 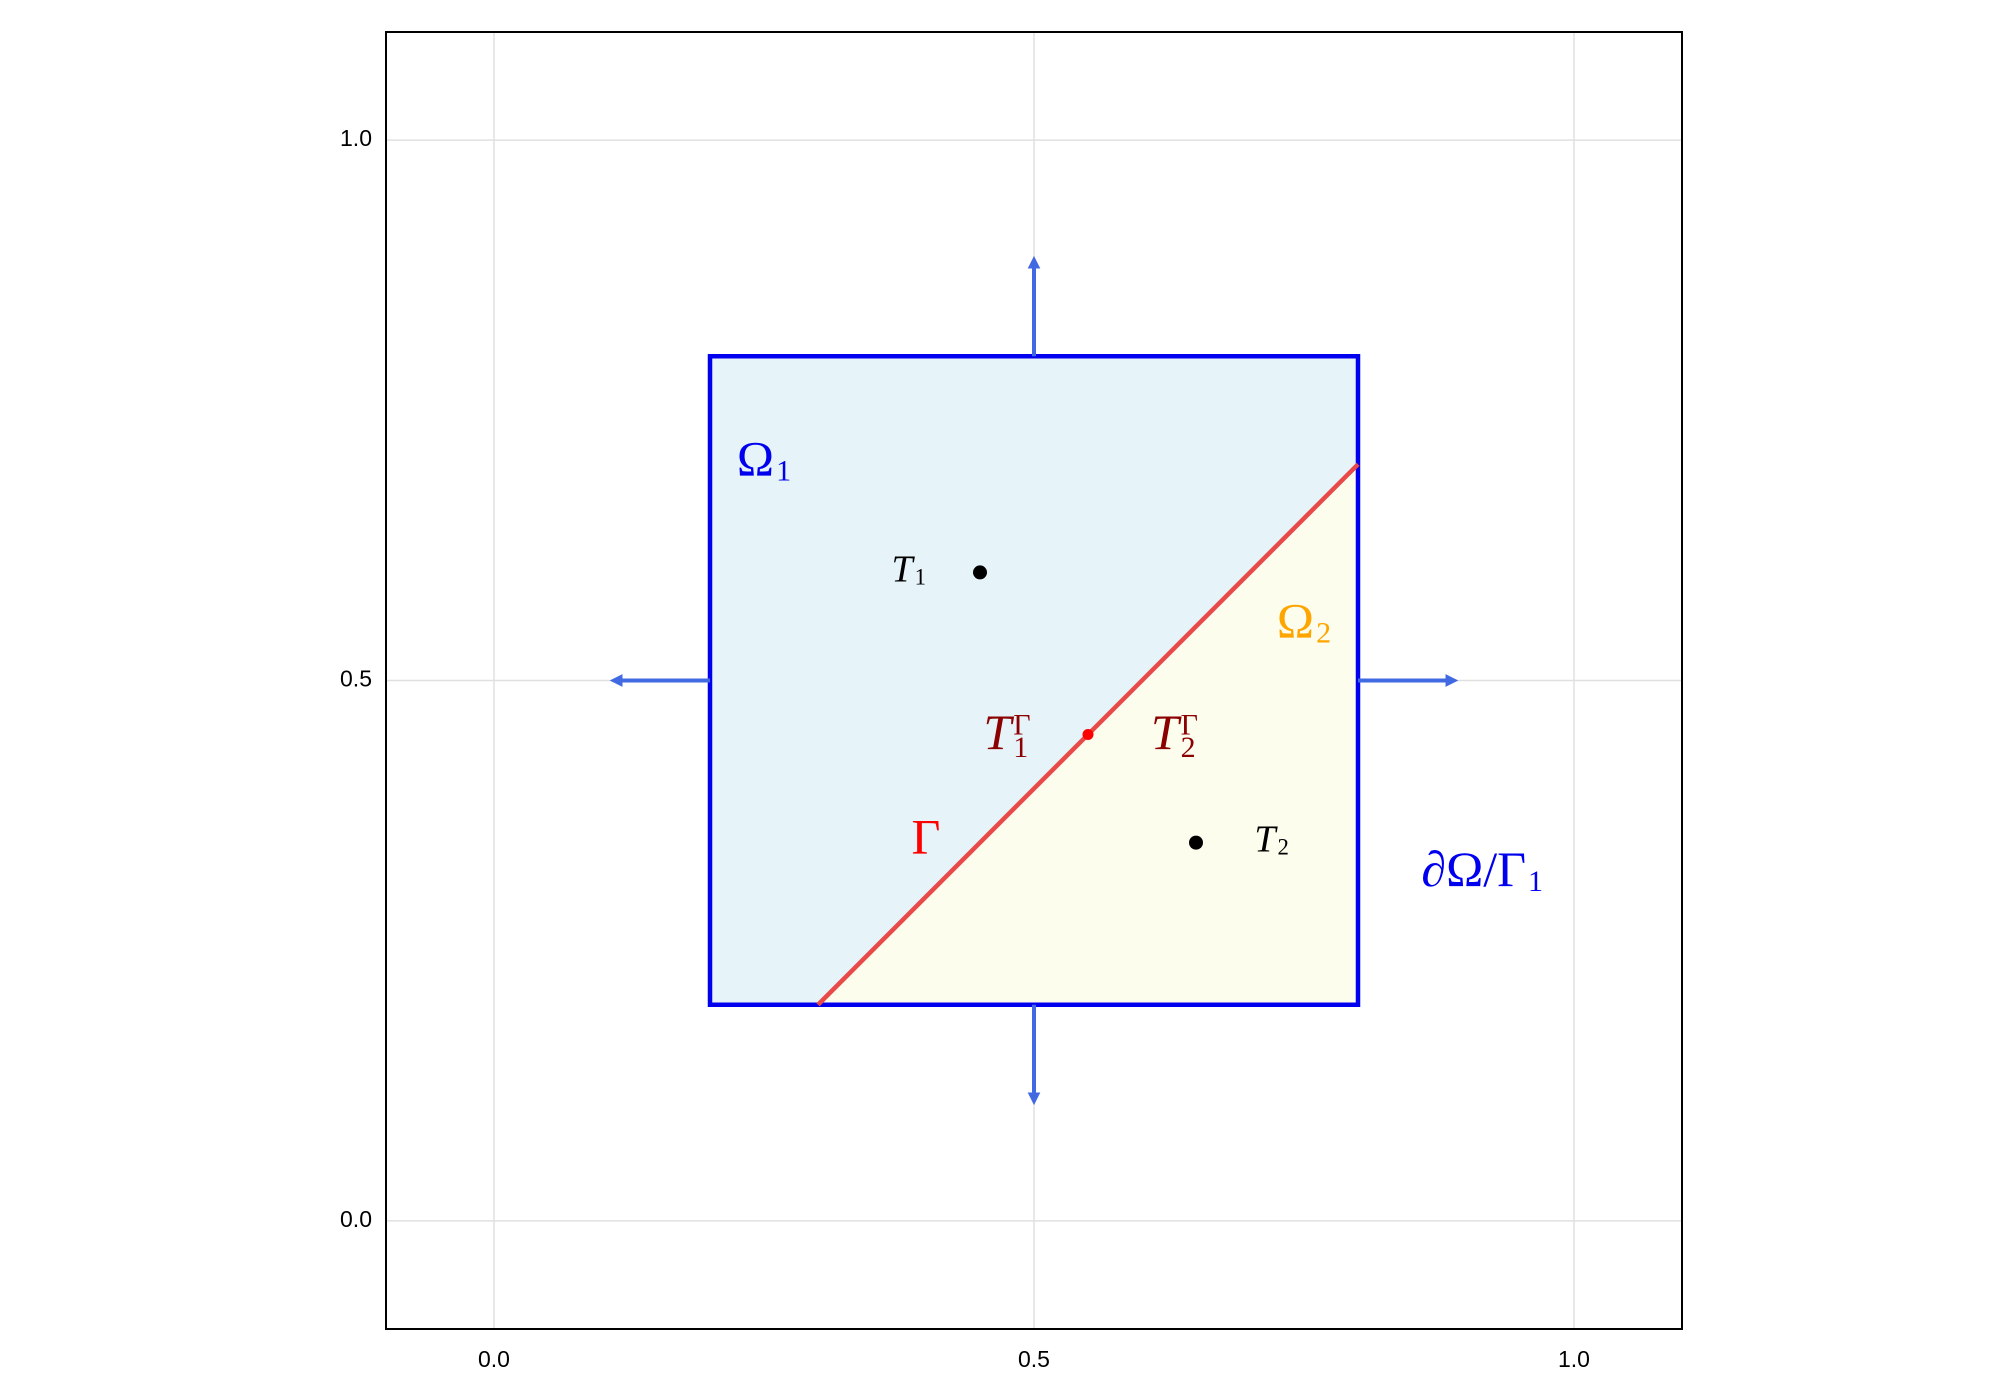 I want to click on y-tick-label: 0.5, so click(x=356, y=679).